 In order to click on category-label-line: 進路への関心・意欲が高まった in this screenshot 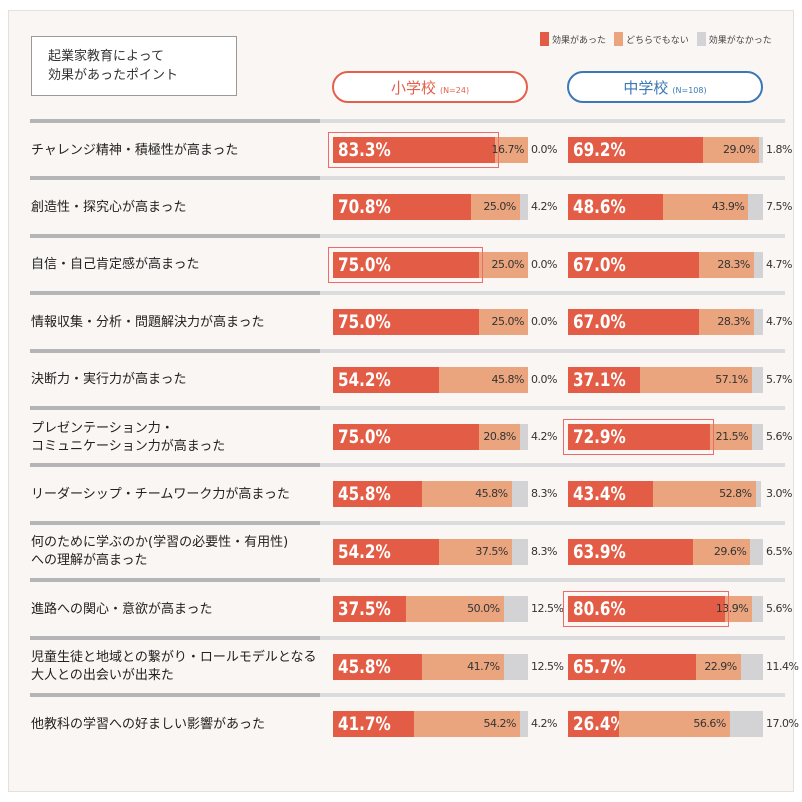, I will do `click(122, 609)`.